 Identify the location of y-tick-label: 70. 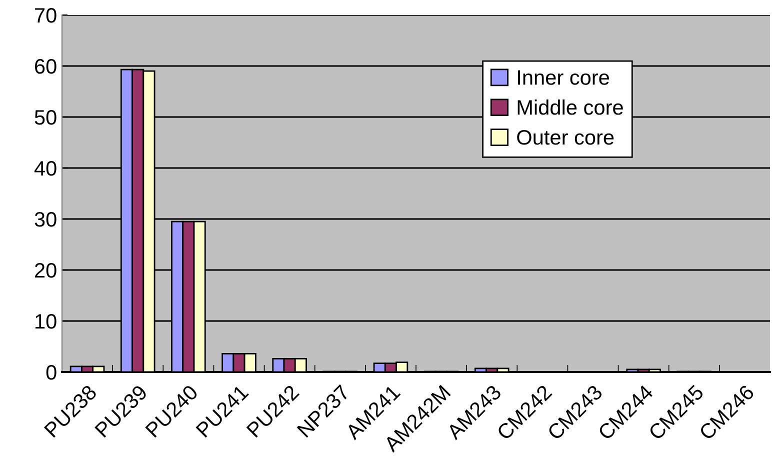
(45, 15).